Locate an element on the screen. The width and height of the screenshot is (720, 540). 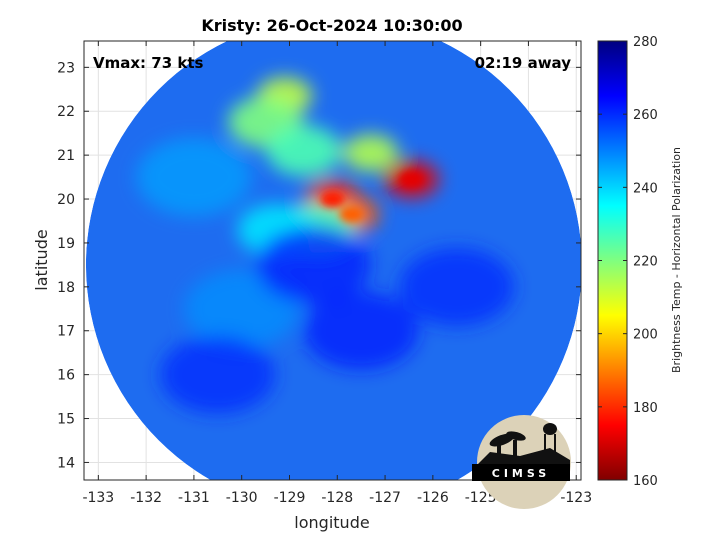
colorbar-tick-label: 200 is located at coordinates (645, 335).